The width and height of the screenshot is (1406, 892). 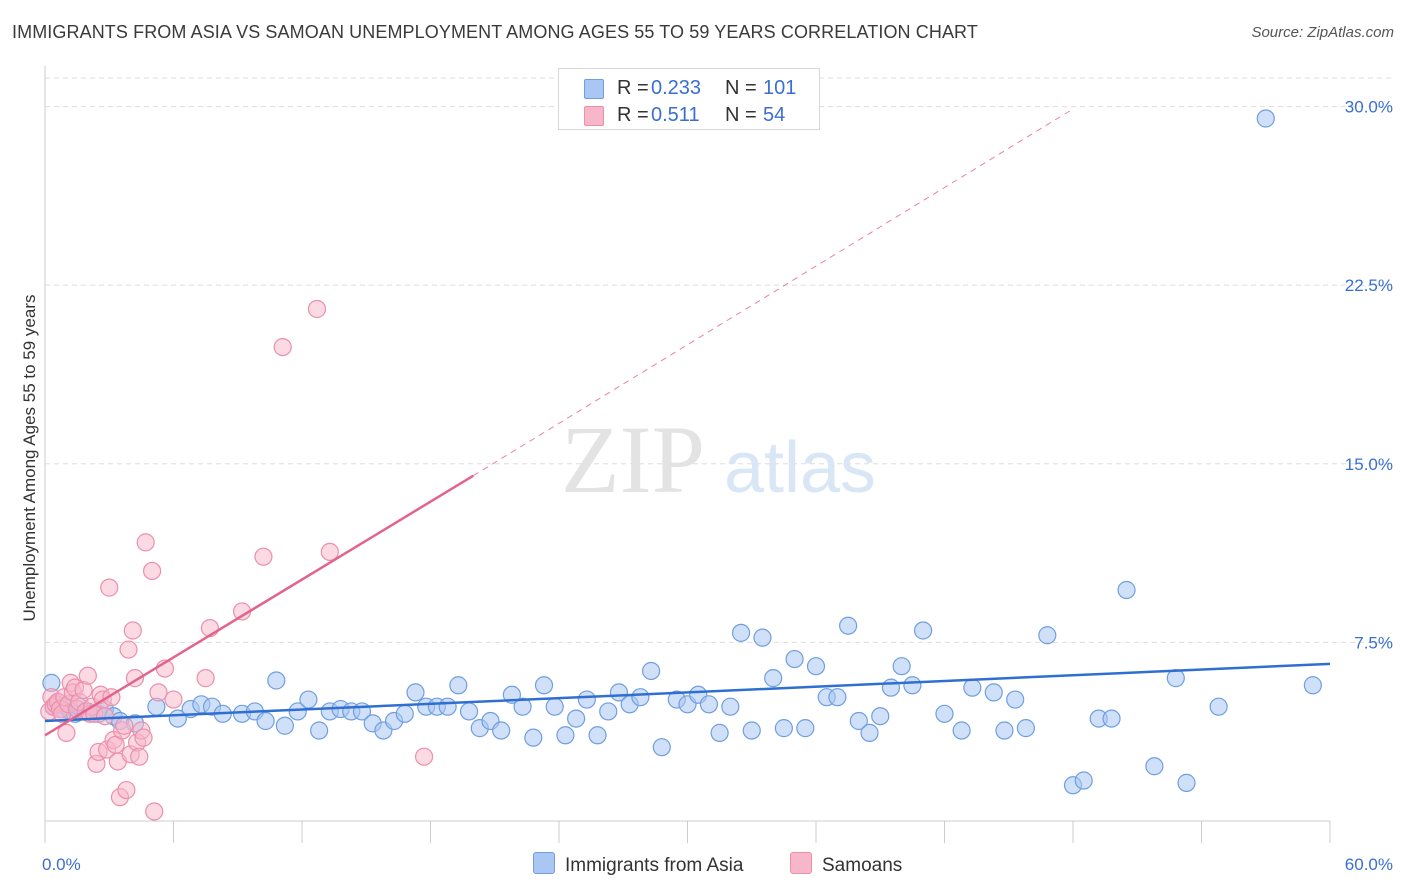 I want to click on y-axis-label: Unemployment Among Ages 55 to 59 years, so click(x=29, y=458).